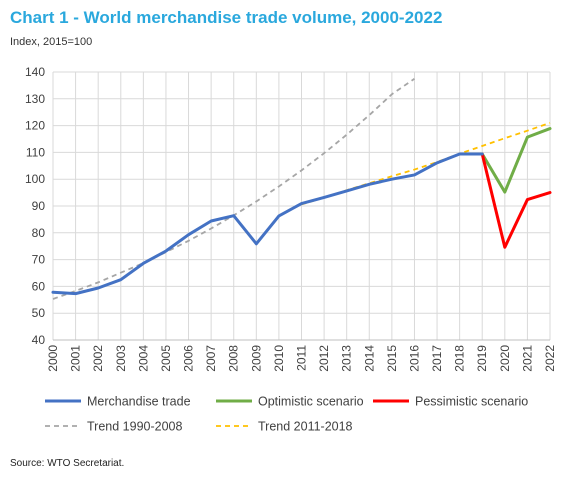  What do you see at coordinates (505, 358) in the screenshot?
I see `x-tick-label: 2020` at bounding box center [505, 358].